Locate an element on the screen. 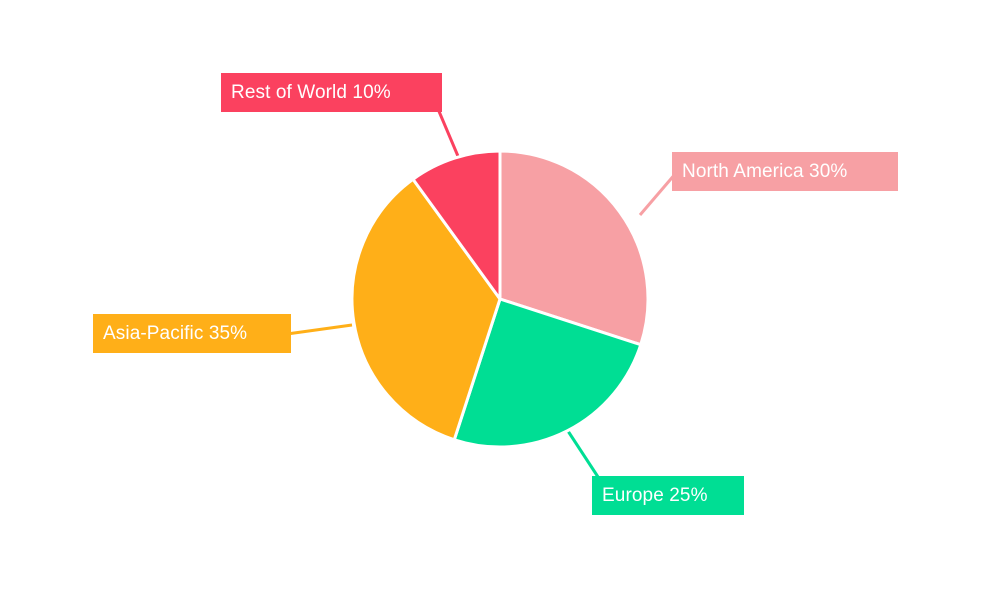 The image size is (1000, 600). pie-label-rest-of-world: Rest of World 10% is located at coordinates (331, 92).